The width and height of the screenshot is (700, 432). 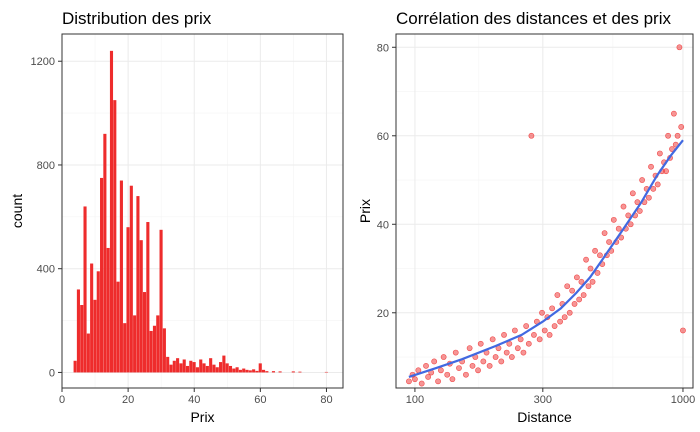 What do you see at coordinates (683, 400) in the screenshot?
I see `scatter-x-tick-label: 1000` at bounding box center [683, 400].